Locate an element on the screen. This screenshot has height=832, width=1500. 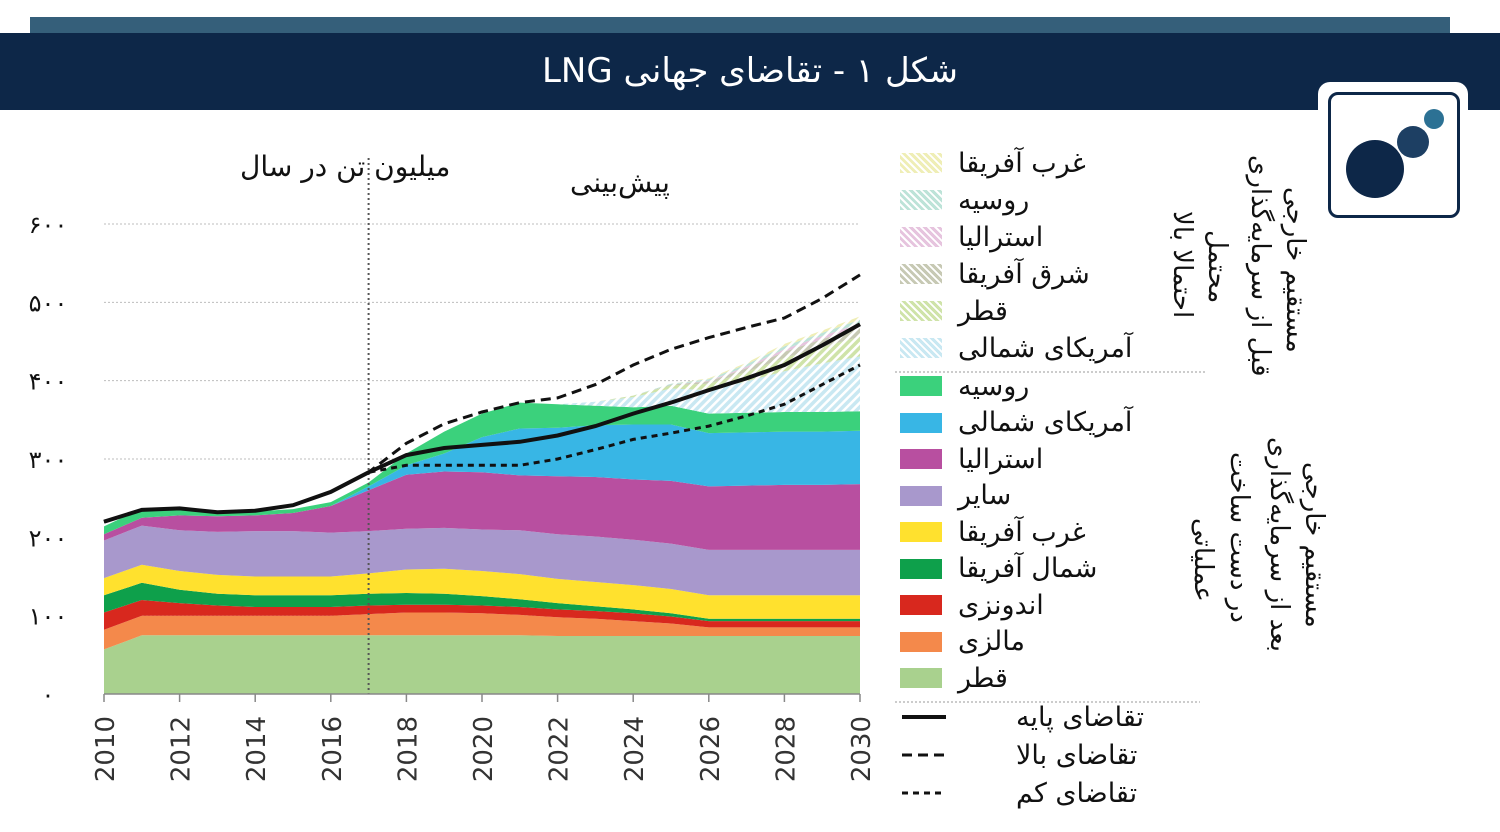
y-tick-label: ۵۰۰ is located at coordinates (48, 303).